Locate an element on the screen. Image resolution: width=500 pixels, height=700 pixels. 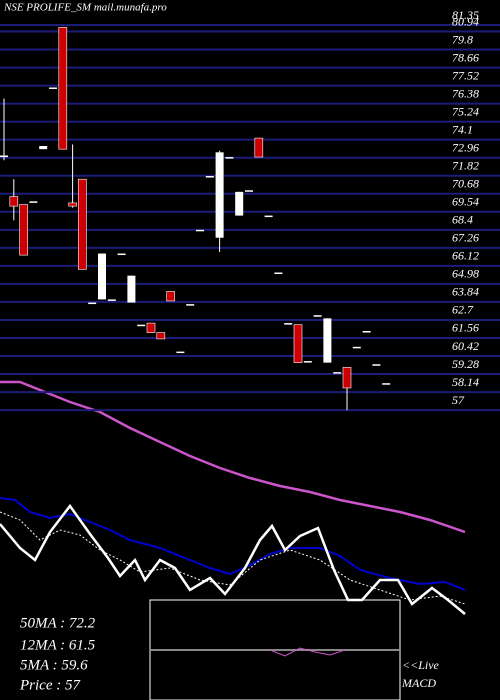
y-tick-label: 77.52 is located at coordinates (465, 75).